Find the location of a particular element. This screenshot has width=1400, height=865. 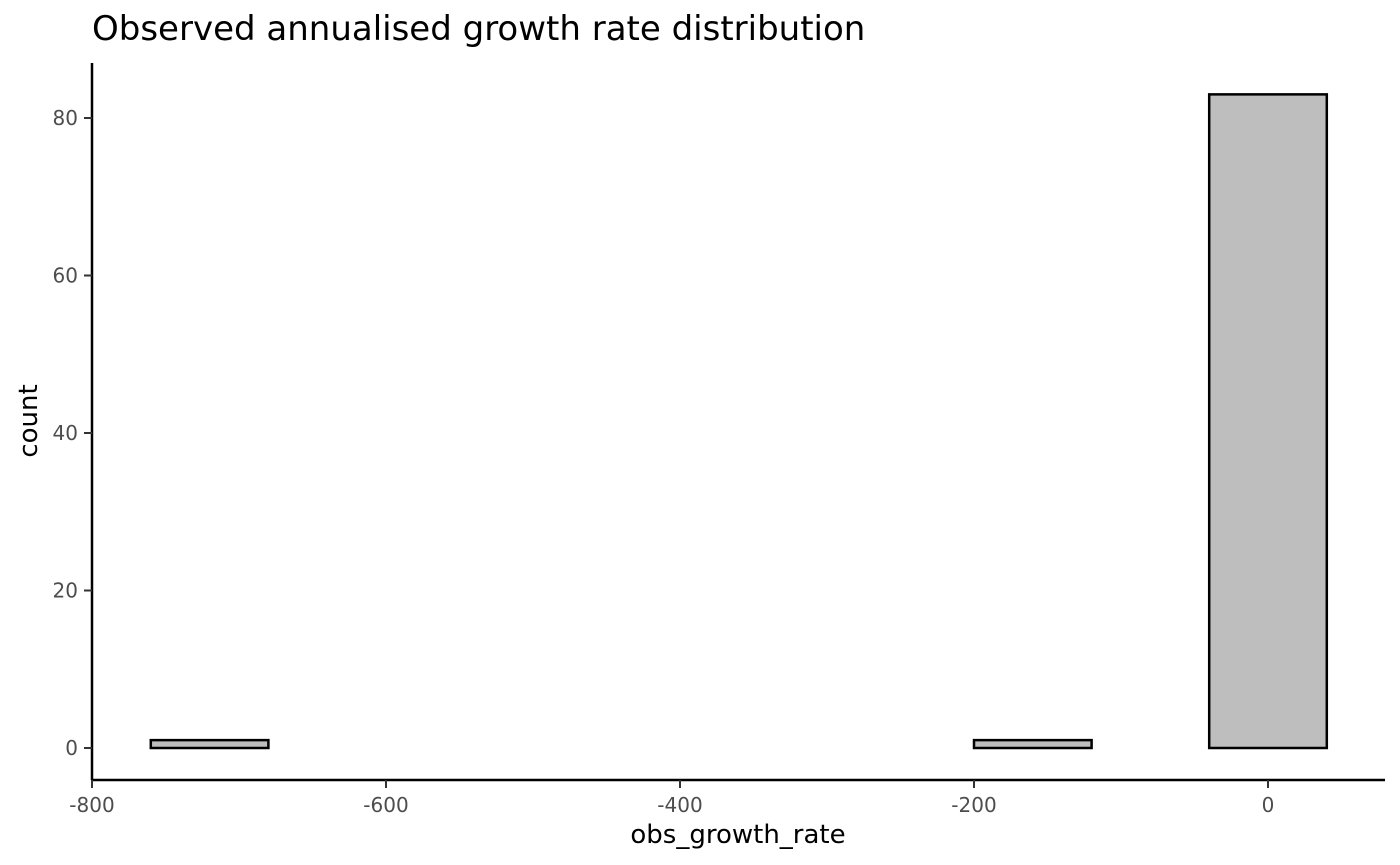

x-tick-label: -600 is located at coordinates (385, 805).